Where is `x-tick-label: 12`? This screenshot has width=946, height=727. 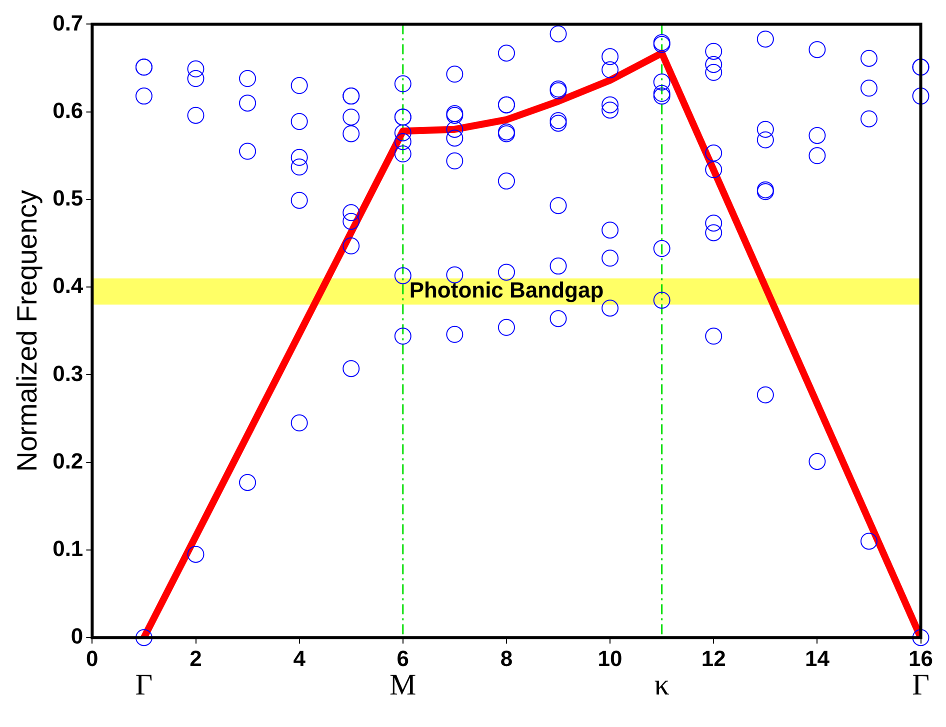
x-tick-label: 12 is located at coordinates (713, 658).